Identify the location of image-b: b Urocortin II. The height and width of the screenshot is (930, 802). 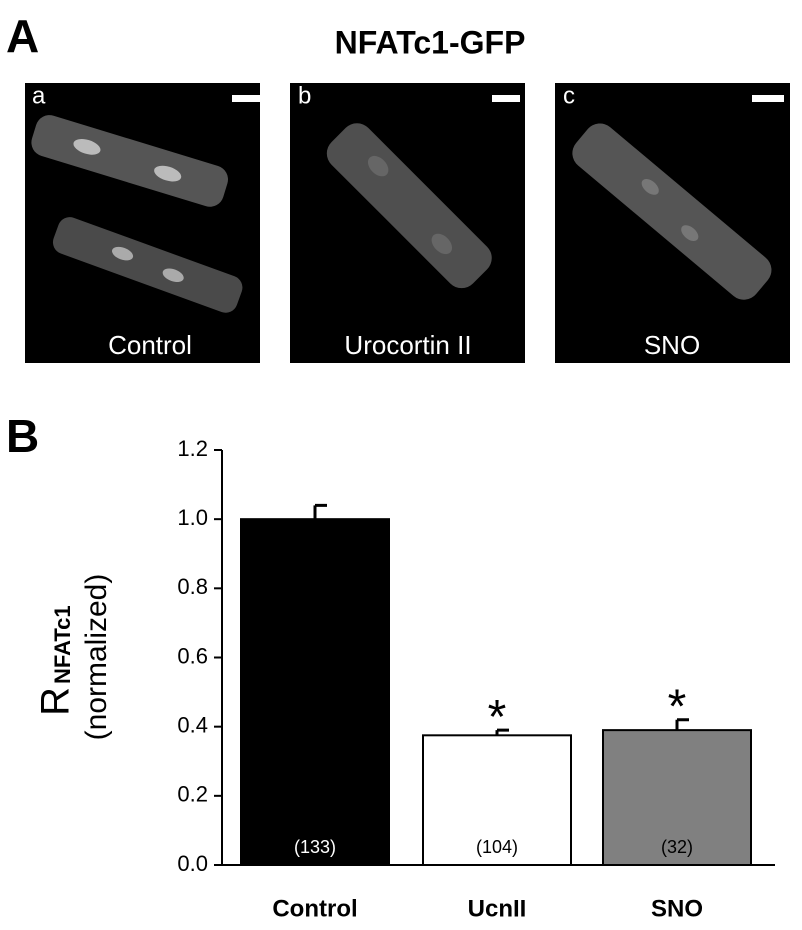
(407, 222).